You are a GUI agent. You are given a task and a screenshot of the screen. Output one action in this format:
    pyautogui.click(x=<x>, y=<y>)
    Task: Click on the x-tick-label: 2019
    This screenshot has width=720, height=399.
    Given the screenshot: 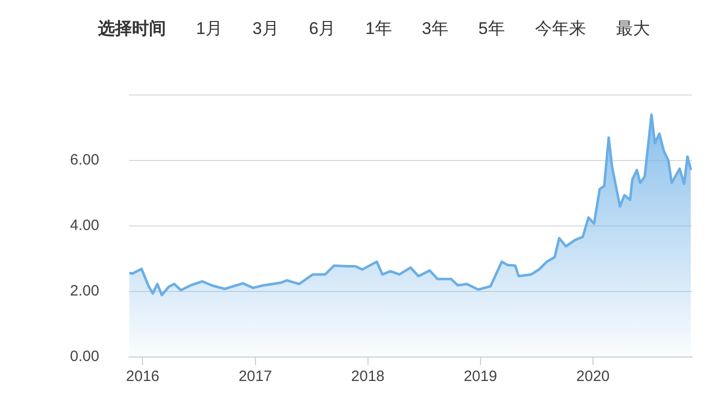 What is the action you would take?
    pyautogui.click(x=481, y=377)
    